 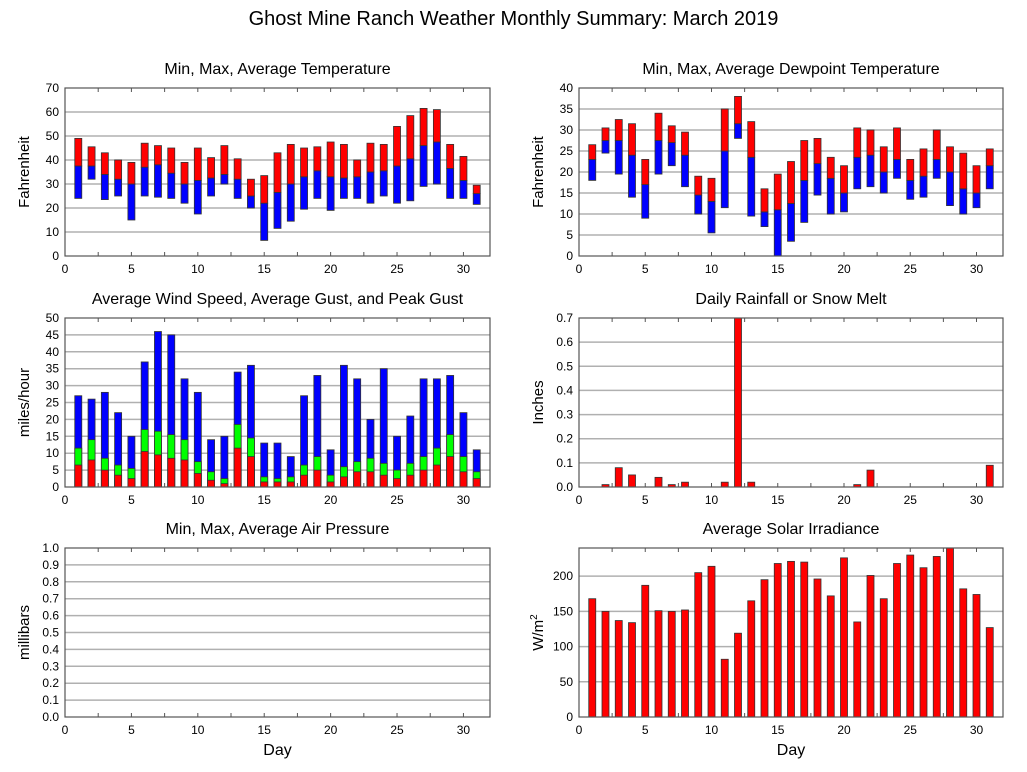 What do you see at coordinates (645, 500) in the screenshot?
I see `x-tick-label: 5` at bounding box center [645, 500].